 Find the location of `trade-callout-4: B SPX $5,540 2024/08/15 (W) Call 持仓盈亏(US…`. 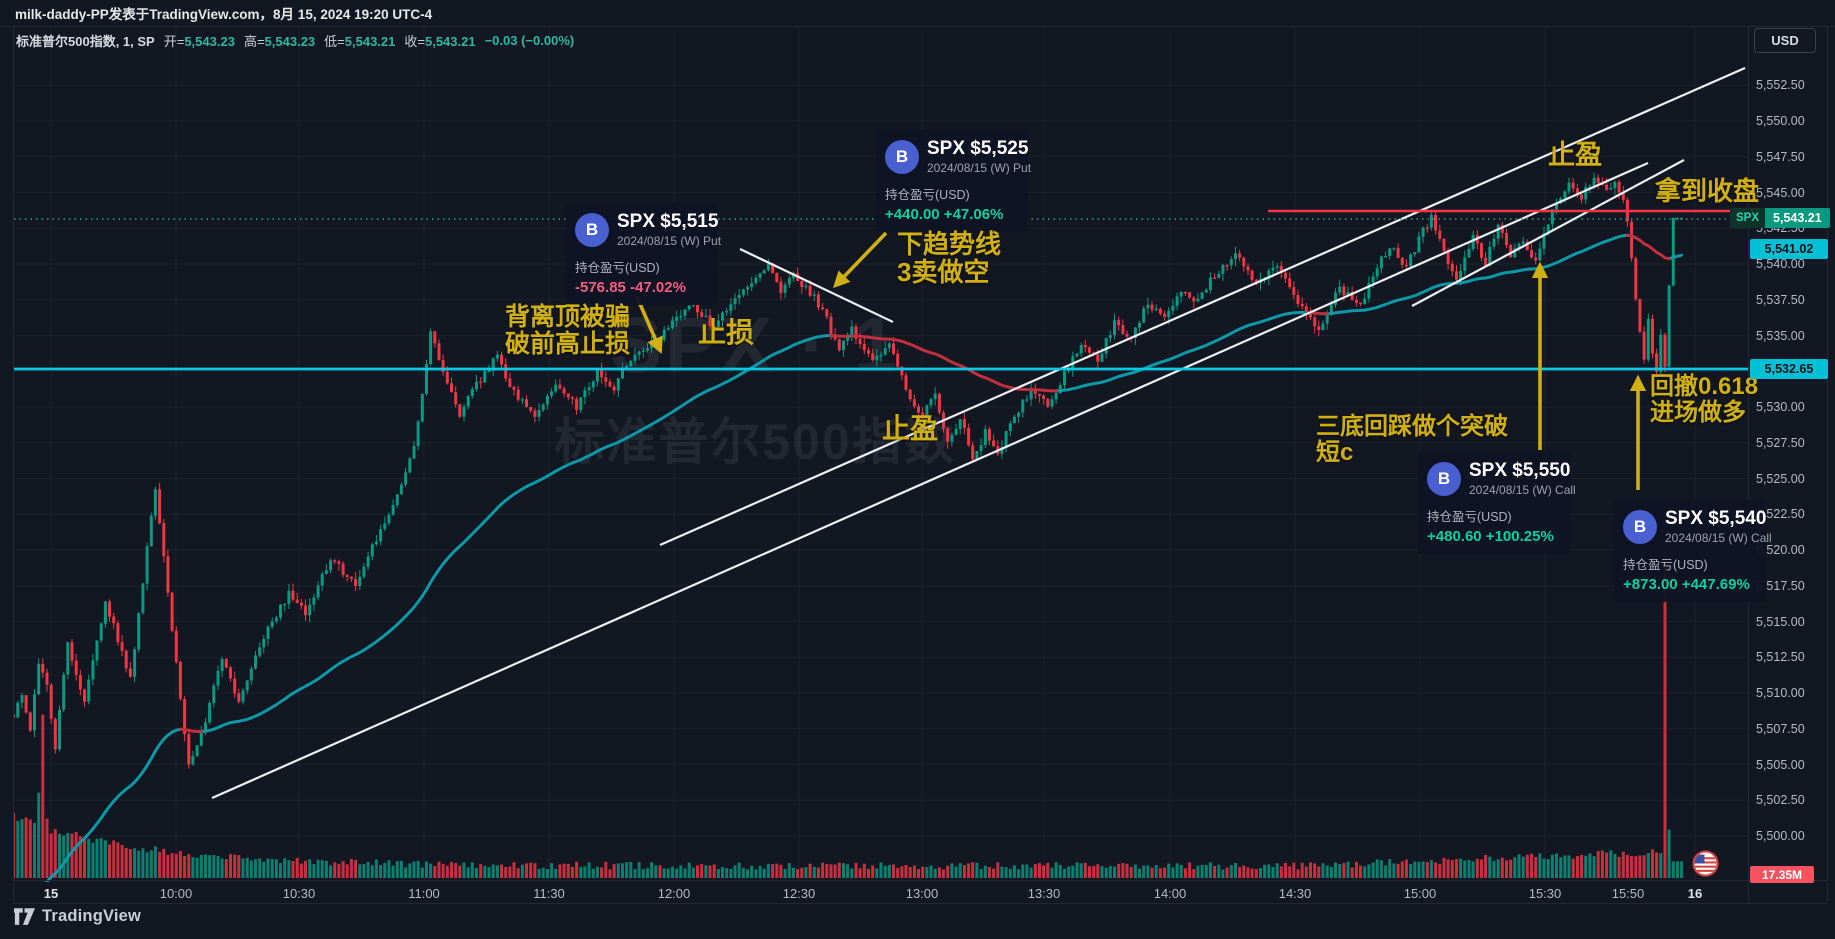

trade-callout-4: B SPX $5,540 2024/08/15 (W) Call 持仓盈亏(US… is located at coordinates (1693, 551).